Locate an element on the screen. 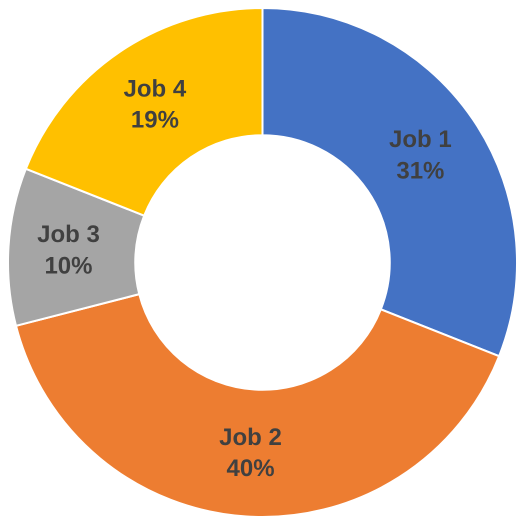 The width and height of the screenshot is (525, 525). slice-label: Job 2 is located at coordinates (250, 437).